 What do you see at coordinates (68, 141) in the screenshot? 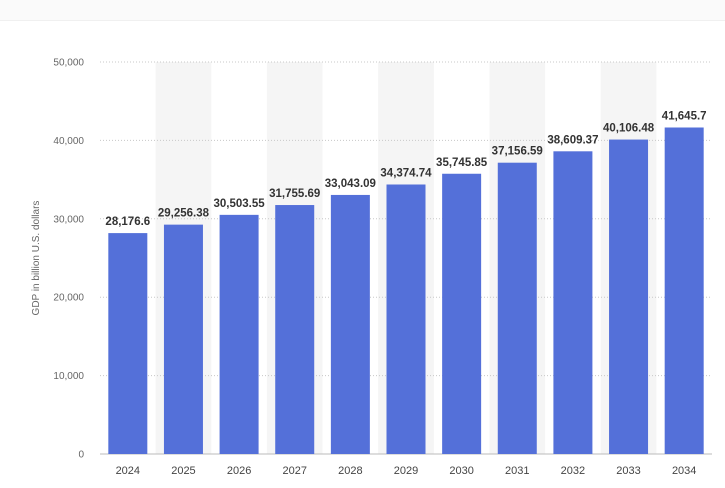
I see `y-tick-label: 40,000` at bounding box center [68, 141].